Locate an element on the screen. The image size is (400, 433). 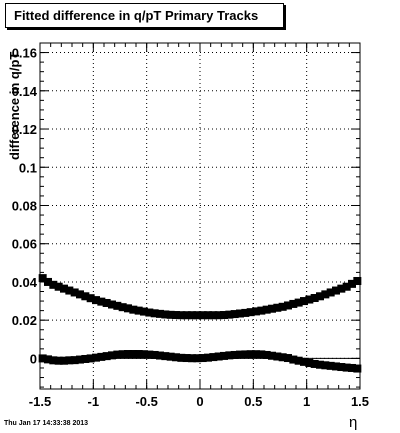
x-tick-label: -1.5 is located at coordinates (40, 401).